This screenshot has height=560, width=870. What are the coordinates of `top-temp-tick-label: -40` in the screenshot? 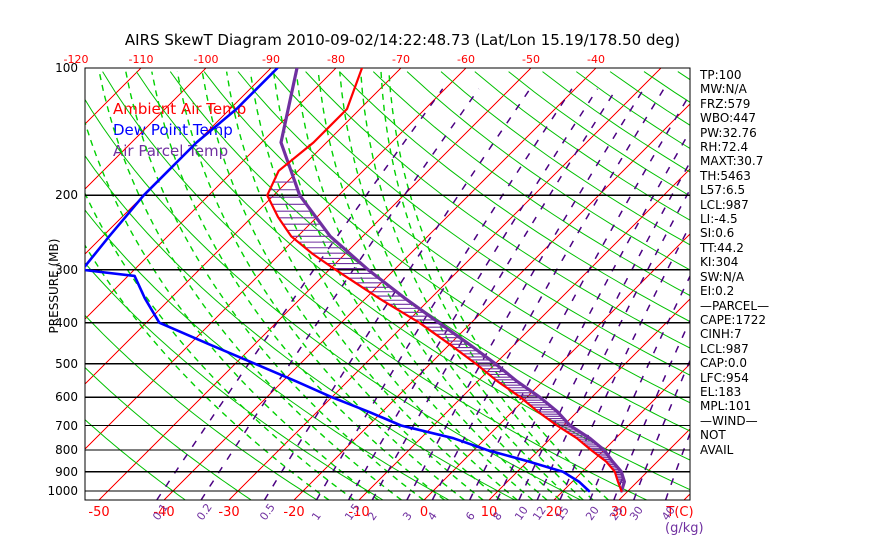 It's located at (596, 59).